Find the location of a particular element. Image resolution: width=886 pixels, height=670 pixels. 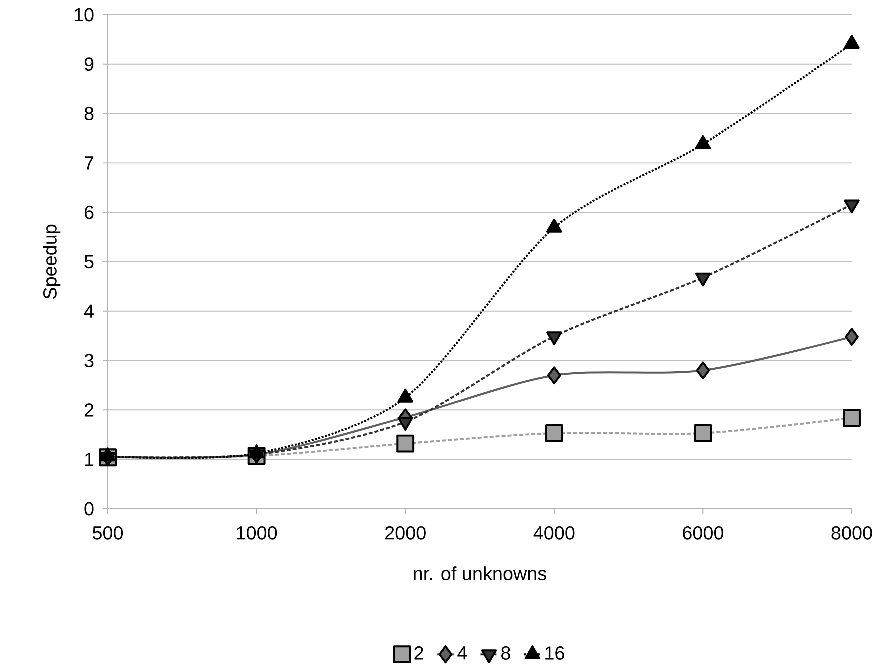

x-tick-label: 1000 is located at coordinates (257, 533).